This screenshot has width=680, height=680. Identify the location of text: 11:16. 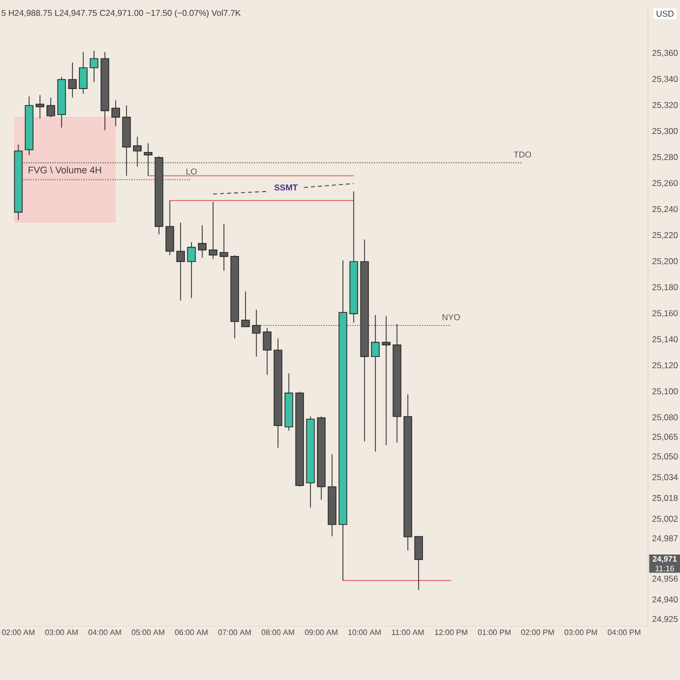
(665, 569).